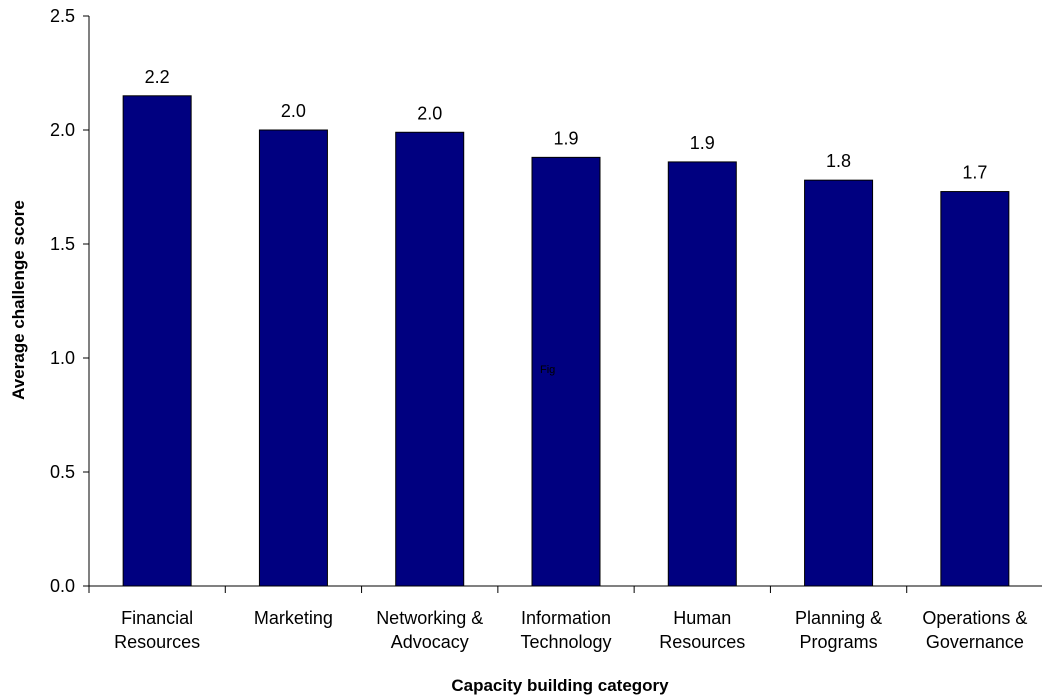 The width and height of the screenshot is (1042, 698). What do you see at coordinates (69, 301) in the screenshot?
I see `y-axis-ticks: 0.0 0.5 1.0 1.5 2.0 2.5` at bounding box center [69, 301].